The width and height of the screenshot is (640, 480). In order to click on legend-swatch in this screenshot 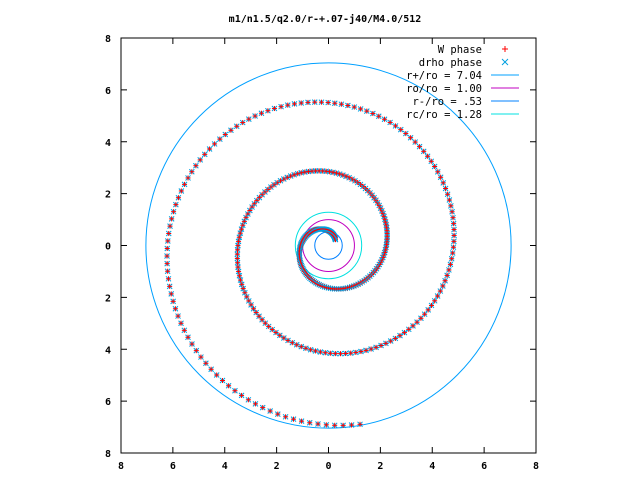, I will do `click(505, 49)`.